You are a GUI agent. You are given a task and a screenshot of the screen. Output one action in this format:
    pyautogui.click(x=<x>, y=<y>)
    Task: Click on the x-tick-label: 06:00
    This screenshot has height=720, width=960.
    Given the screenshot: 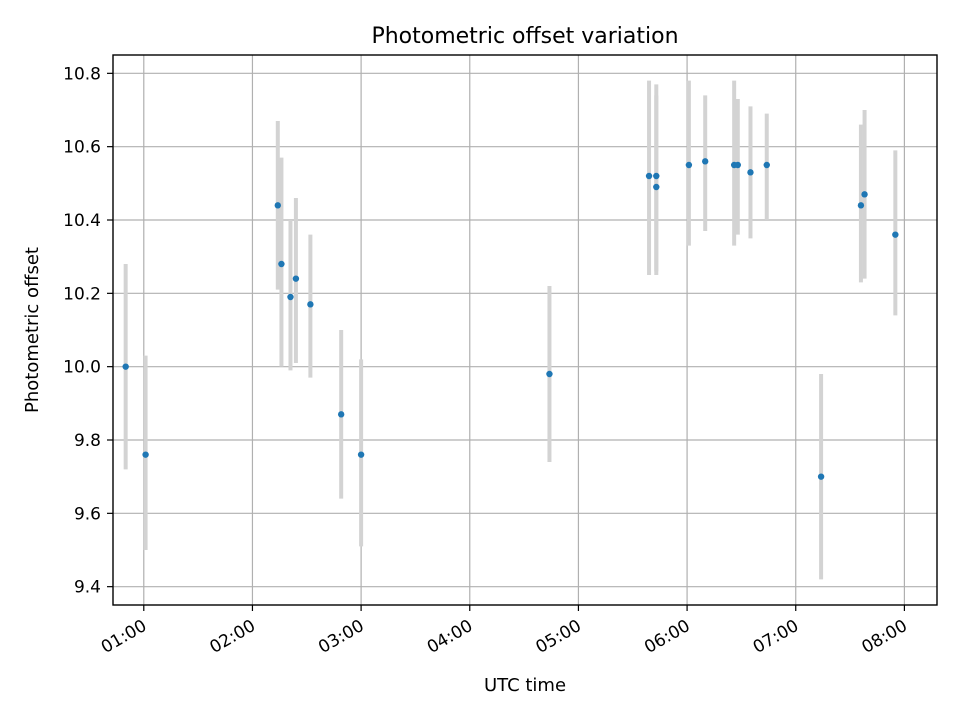 What is the action you would take?
    pyautogui.click(x=667, y=637)
    